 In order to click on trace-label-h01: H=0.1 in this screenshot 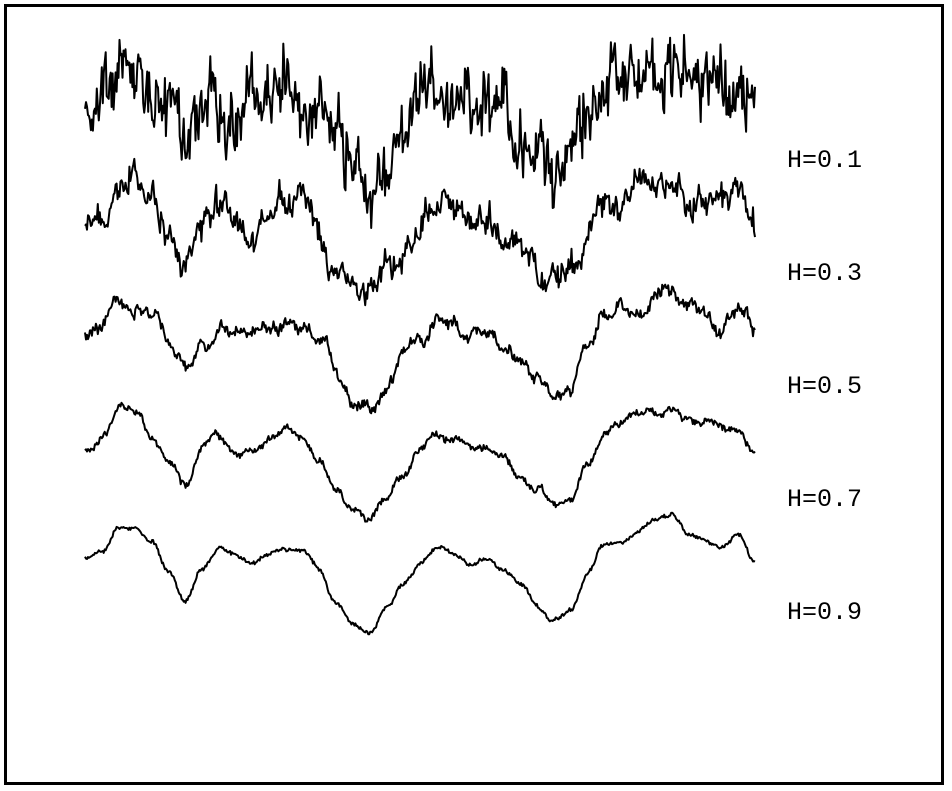, I will do `click(824, 160)`.